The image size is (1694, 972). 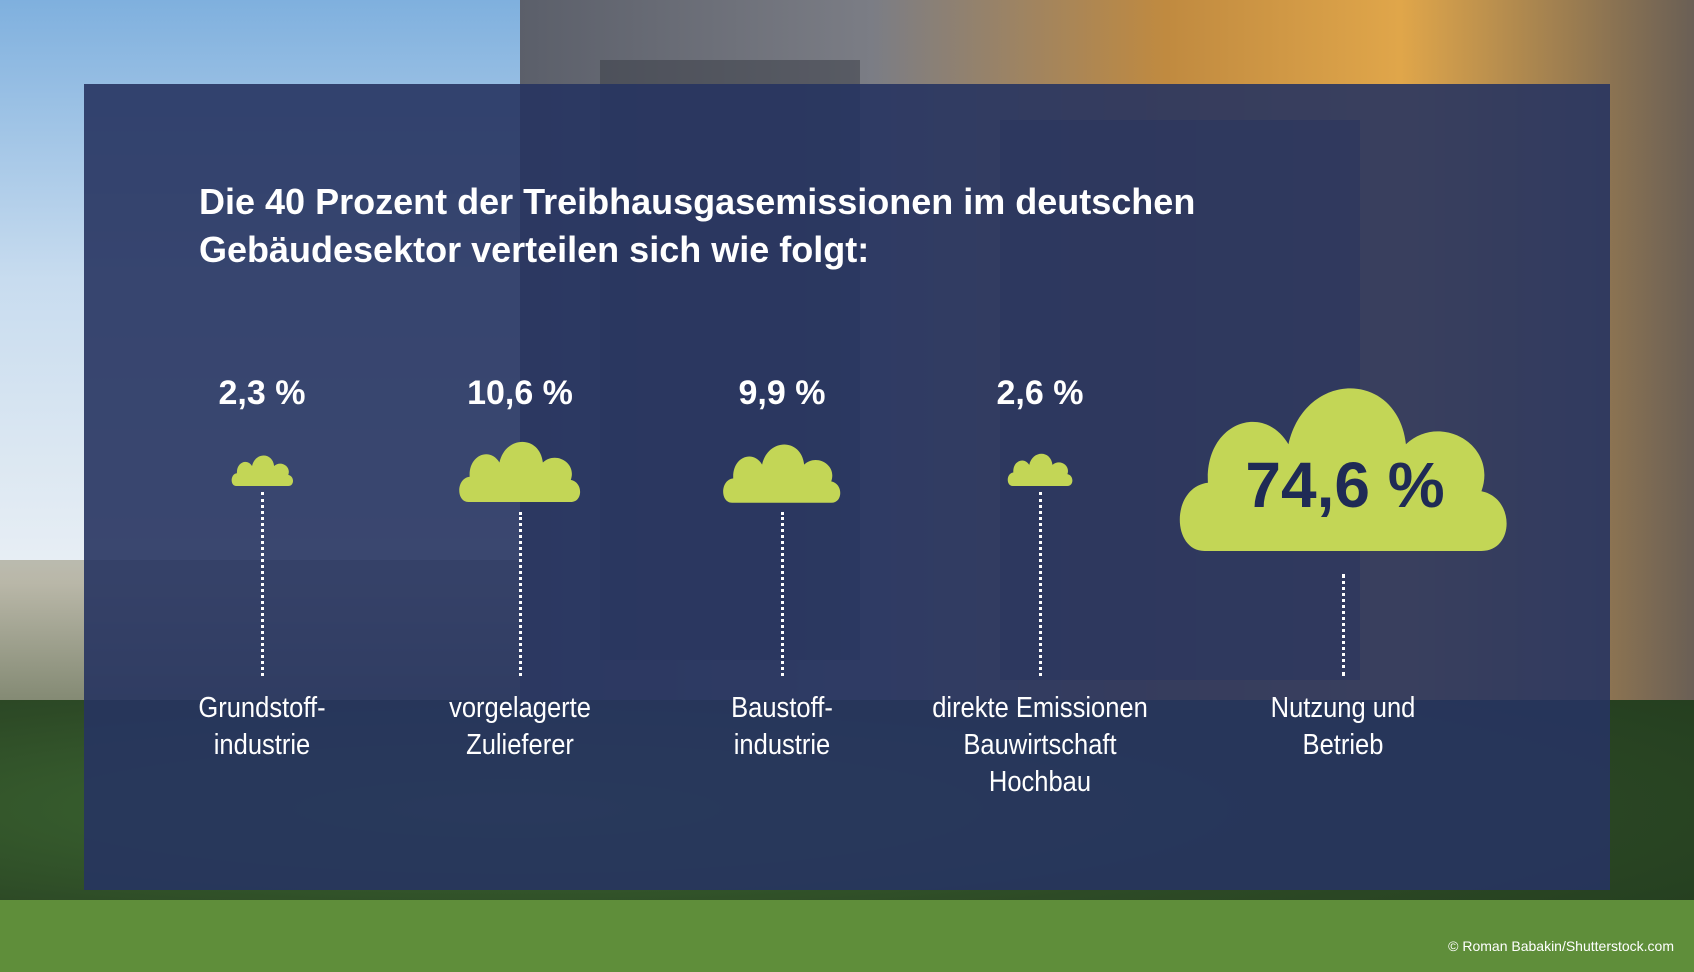 I want to click on category-label-1: vorgelagerte Zulieferer, so click(x=520, y=726).